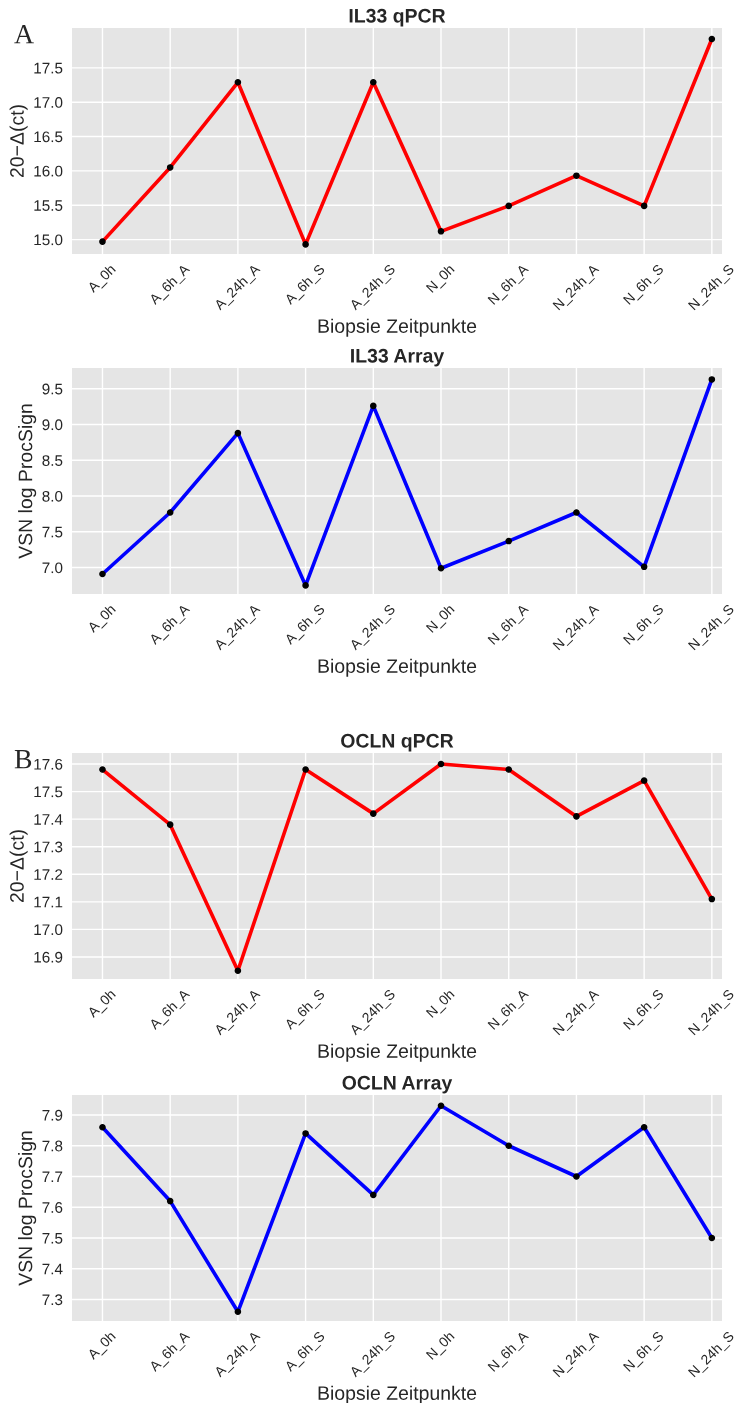 This screenshot has width=746, height=1403. What do you see at coordinates (48, 874) in the screenshot?
I see `y-tick-label: 17.2` at bounding box center [48, 874].